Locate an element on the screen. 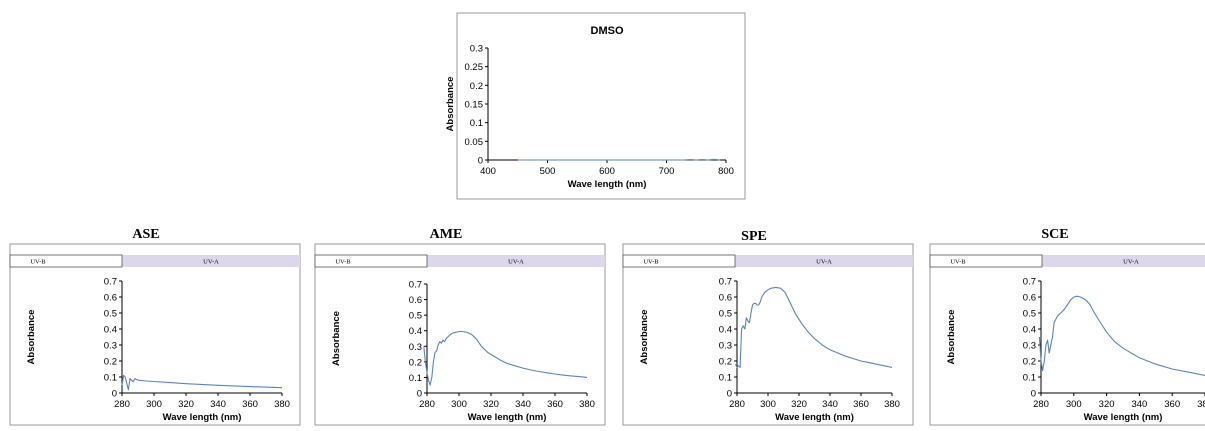  chart-title: SPE is located at coordinates (754, 236).